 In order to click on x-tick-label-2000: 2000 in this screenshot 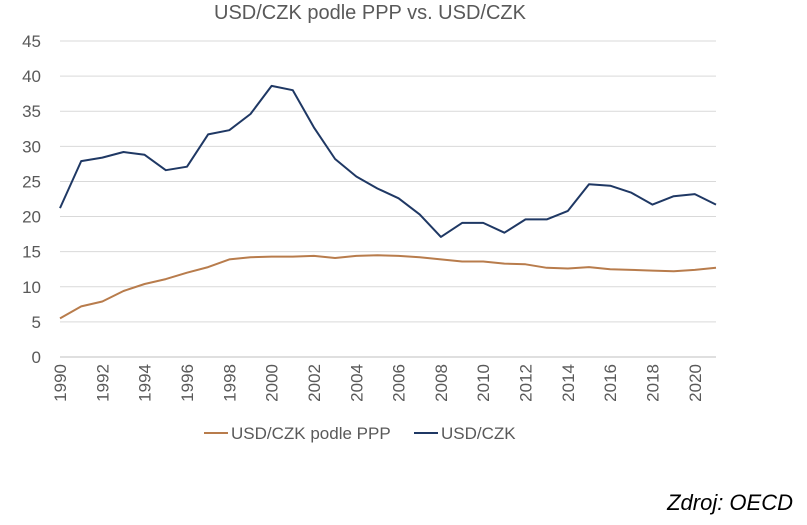, I will do `click(272, 383)`.